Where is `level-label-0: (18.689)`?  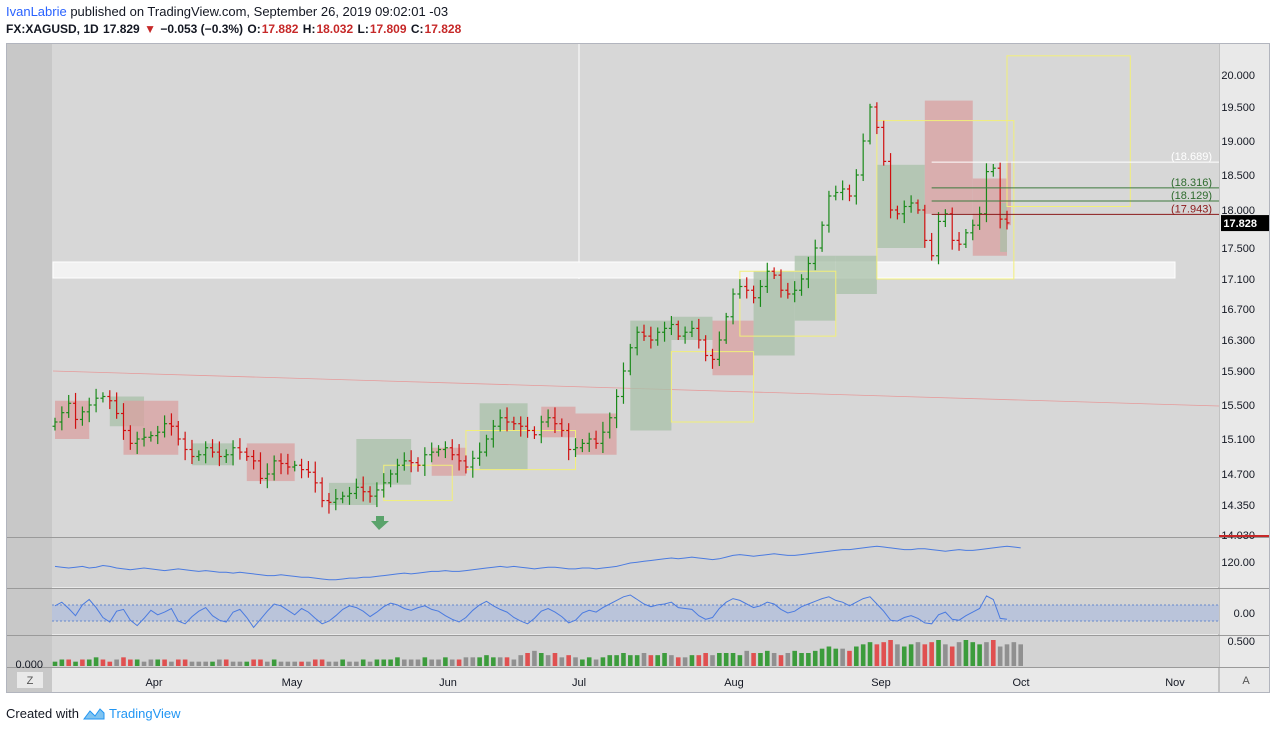 level-label-0: (18.689) is located at coordinates (1191, 157).